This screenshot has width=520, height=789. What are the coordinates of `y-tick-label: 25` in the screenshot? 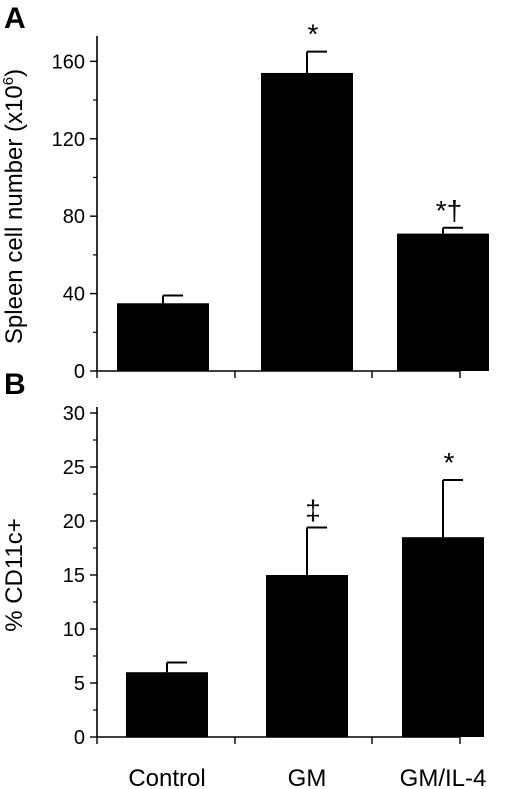 It's located at (74, 468).